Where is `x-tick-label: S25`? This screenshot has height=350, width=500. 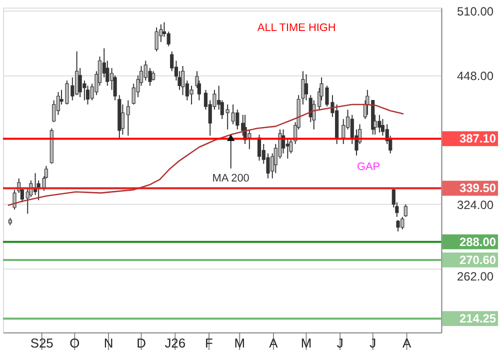 x-tick-label: S25 is located at coordinates (42, 342).